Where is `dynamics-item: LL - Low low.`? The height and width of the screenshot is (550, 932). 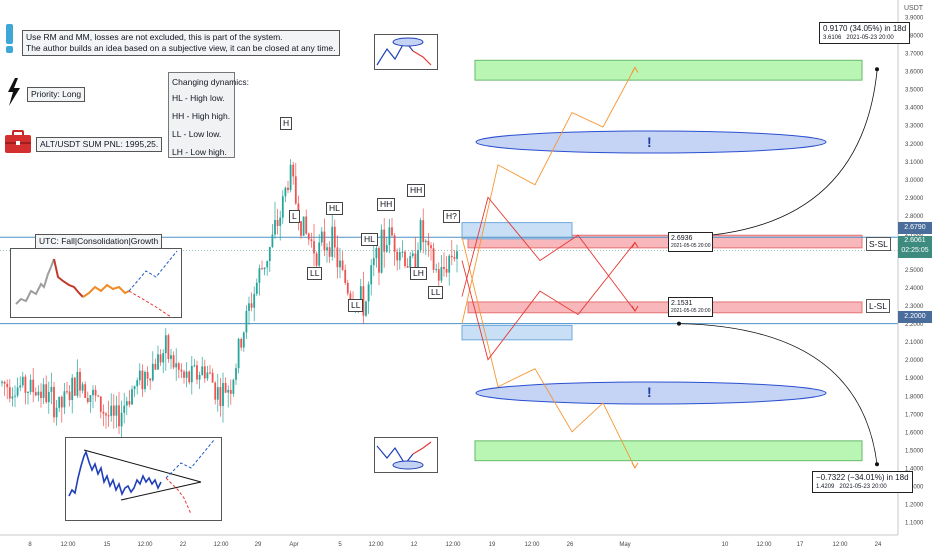 dynamics-item: LL - Low low. is located at coordinates (197, 134).